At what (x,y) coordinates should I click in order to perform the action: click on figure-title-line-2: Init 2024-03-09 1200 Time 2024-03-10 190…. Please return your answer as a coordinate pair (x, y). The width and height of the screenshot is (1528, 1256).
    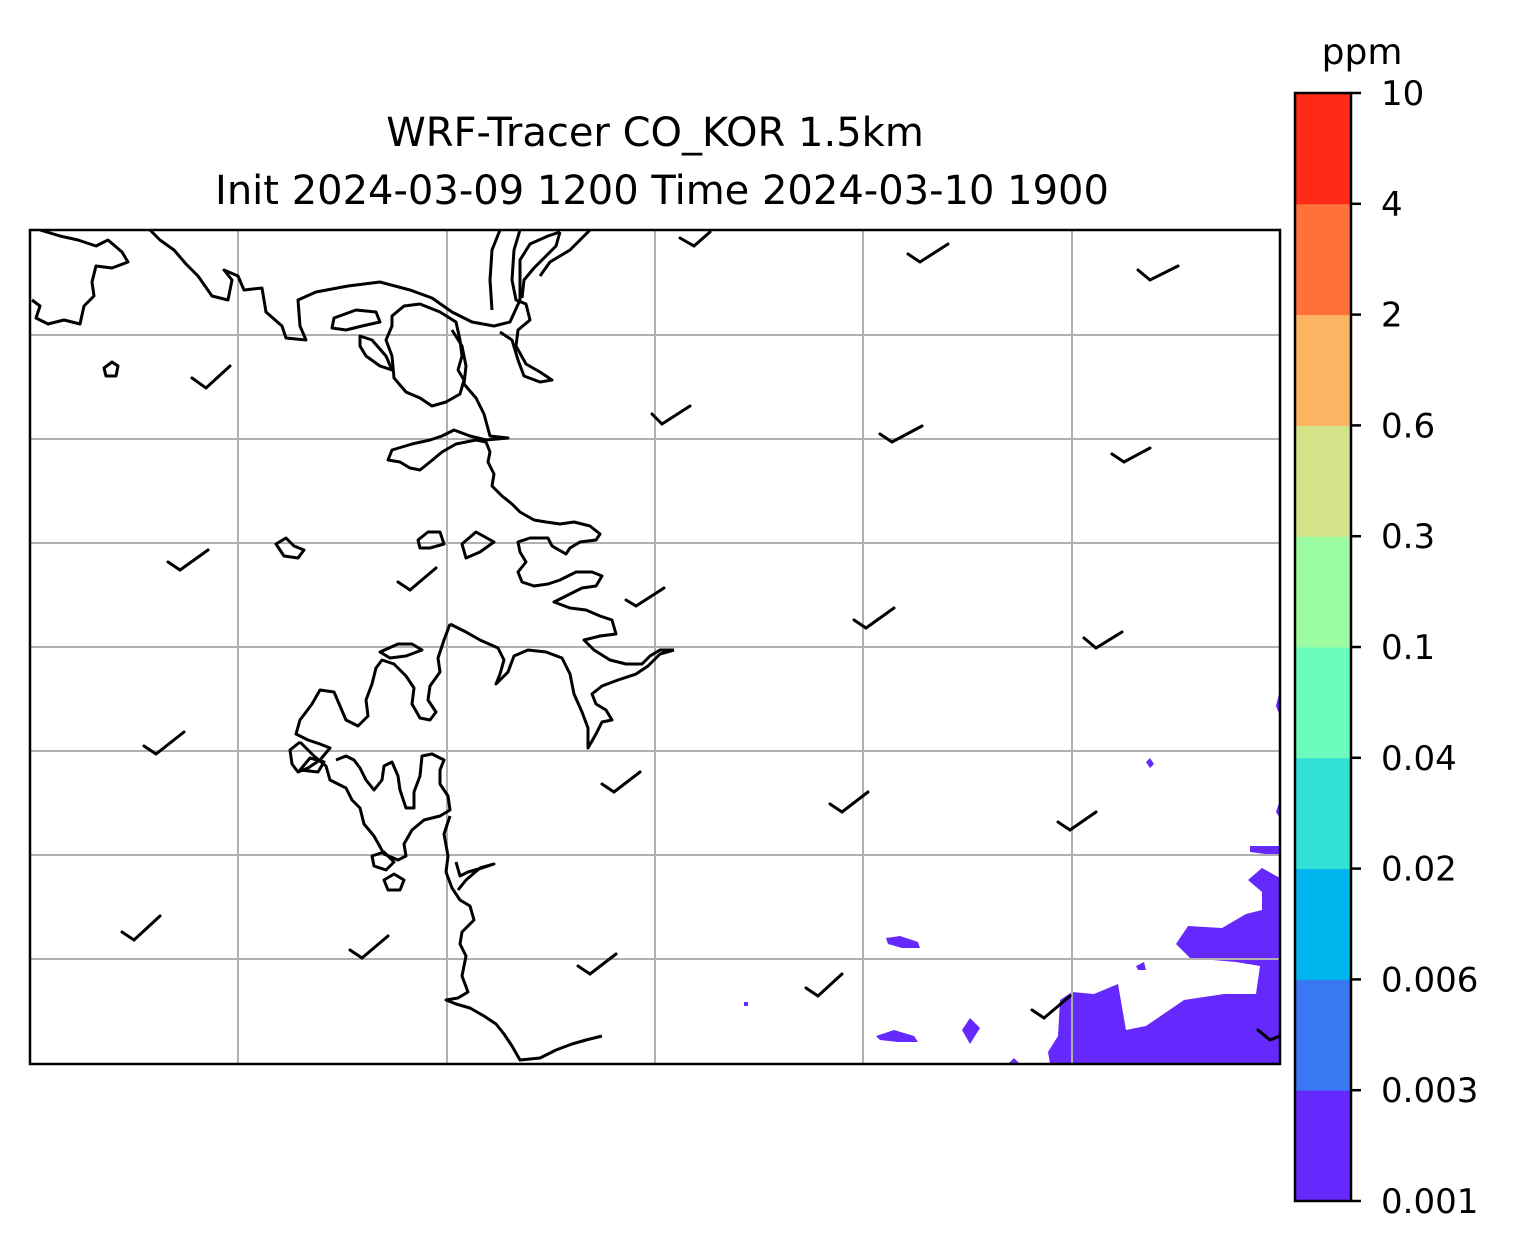
    Looking at the image, I should click on (662, 191).